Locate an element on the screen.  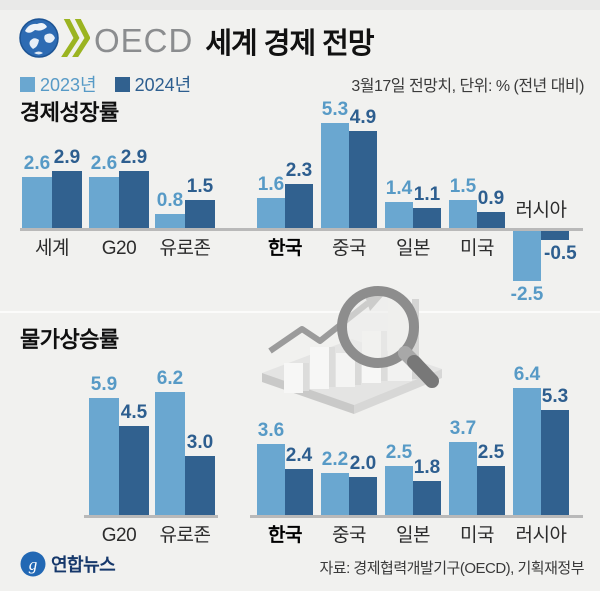
category-label-세계: 세계 is located at coordinates (52, 248).